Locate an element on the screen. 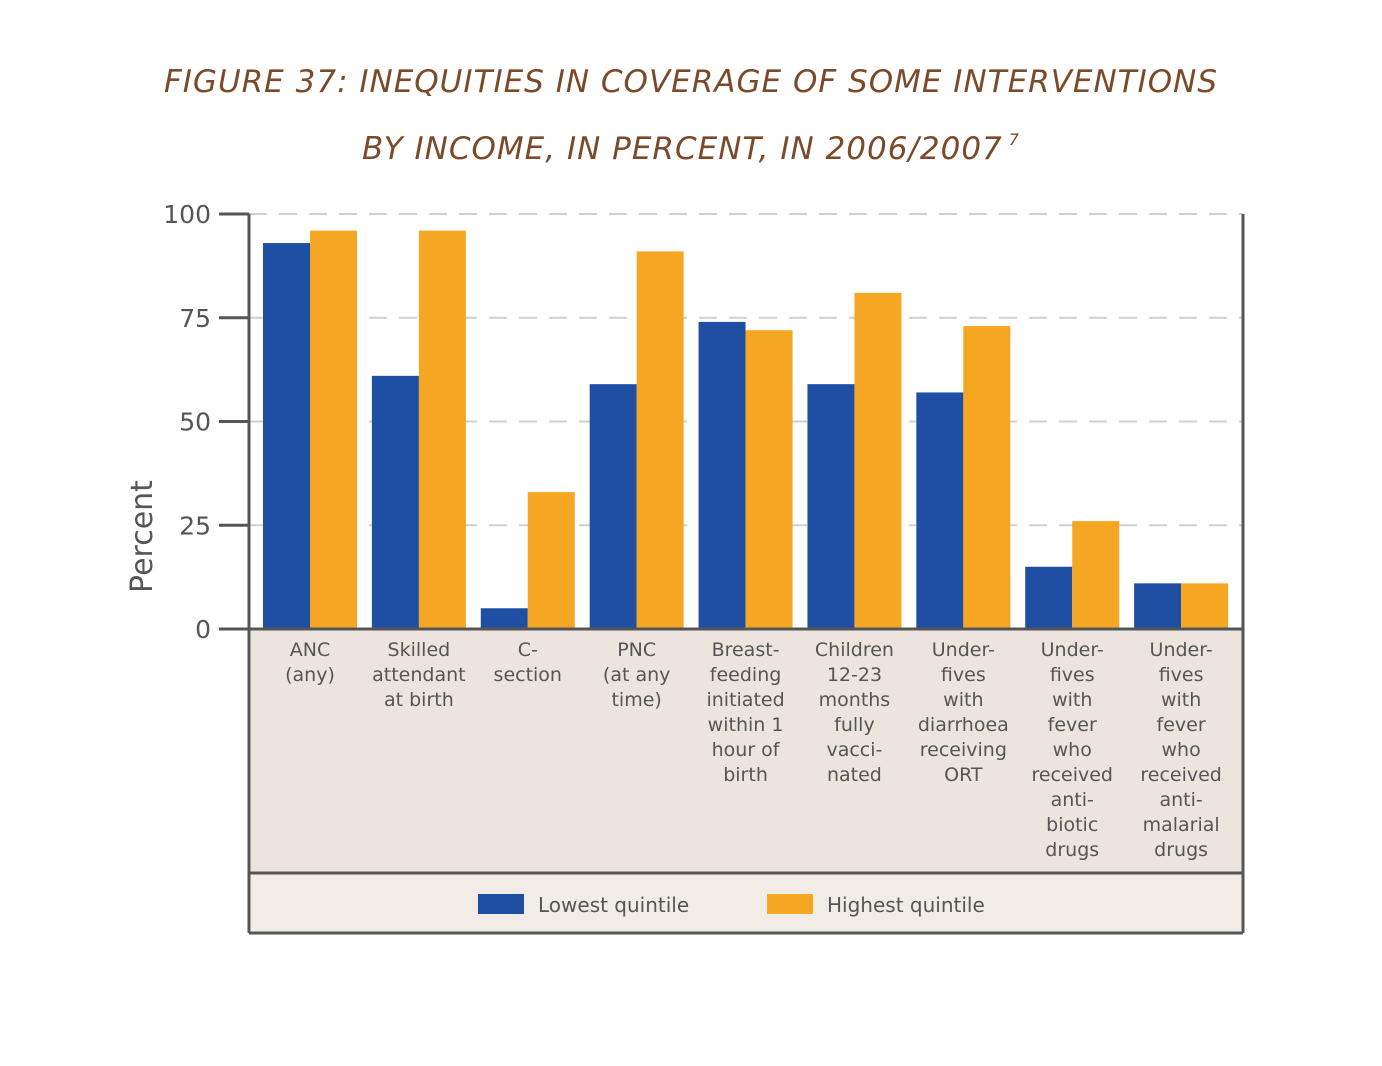 The width and height of the screenshot is (1382, 1066). y-tick-label-0: 0 is located at coordinates (203, 629).